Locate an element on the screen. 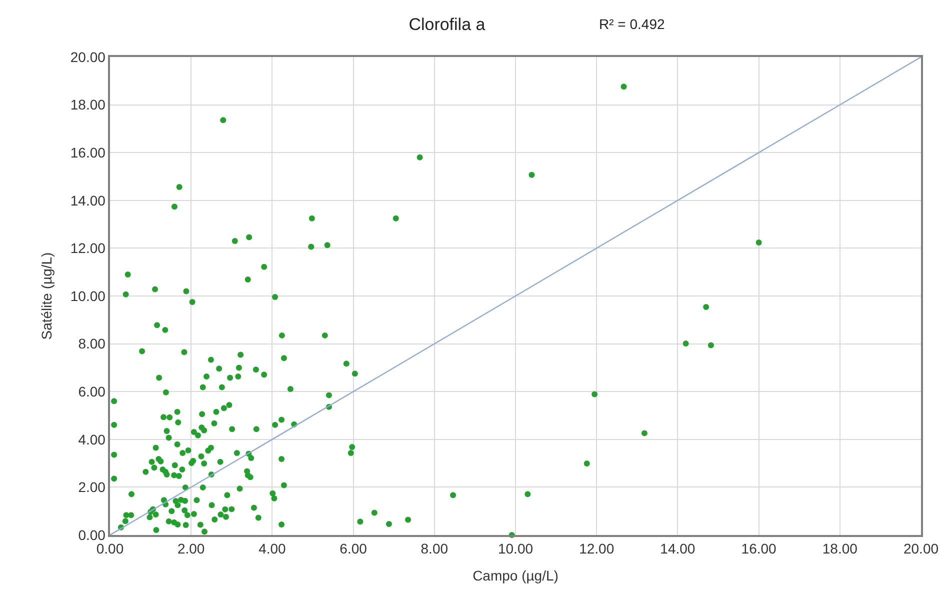 Image resolution: width=951 pixels, height=605 pixels. y-tick-label: 12.00 is located at coordinates (88, 248).